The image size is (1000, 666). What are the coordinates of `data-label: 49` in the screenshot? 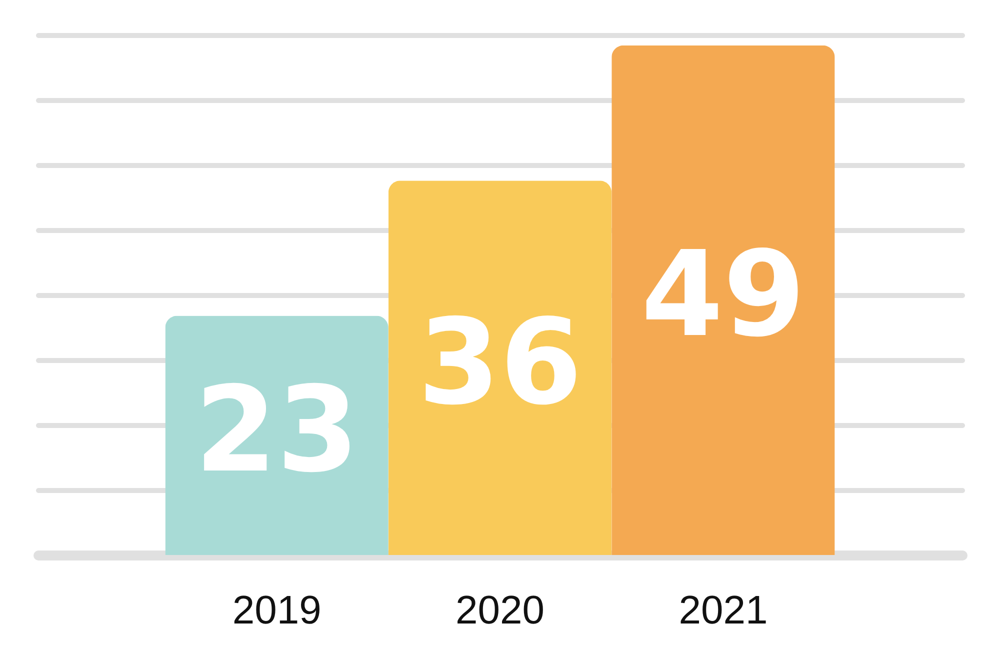 It's located at (723, 294).